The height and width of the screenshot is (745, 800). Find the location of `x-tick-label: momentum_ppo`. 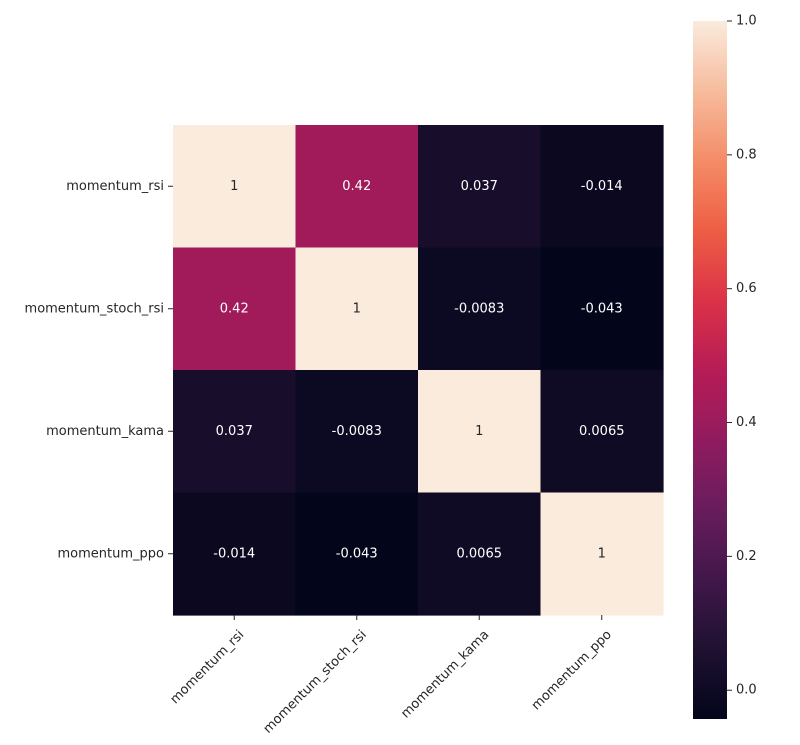

x-tick-label: momentum_ppo is located at coordinates (572, 670).